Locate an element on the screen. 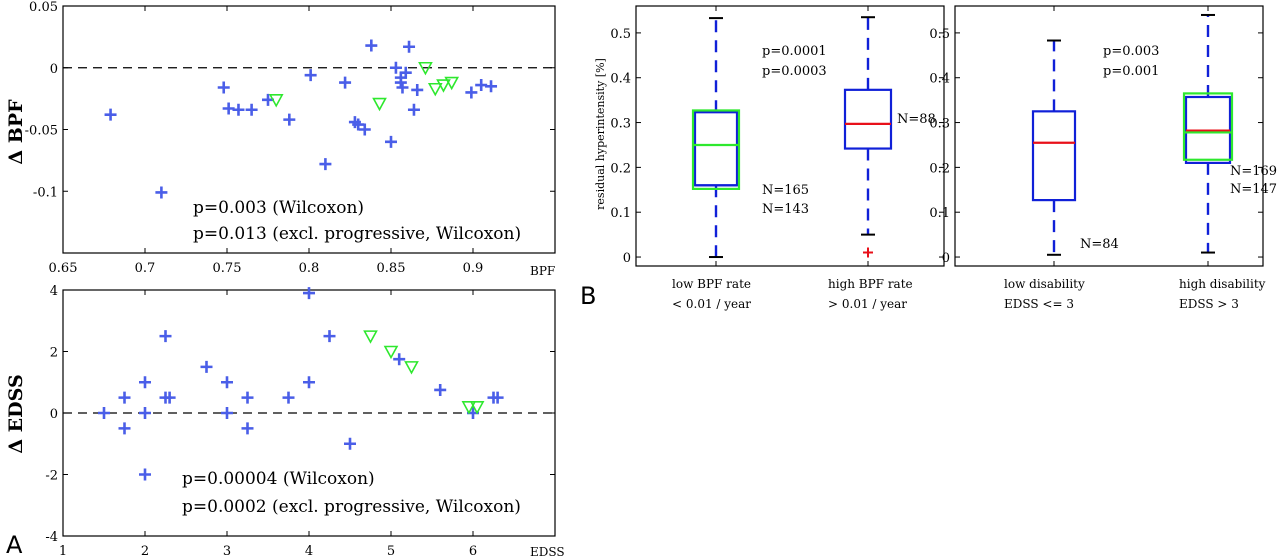 This screenshot has height=559, width=1280. category-label: > 0.01 / year is located at coordinates (867, 304).